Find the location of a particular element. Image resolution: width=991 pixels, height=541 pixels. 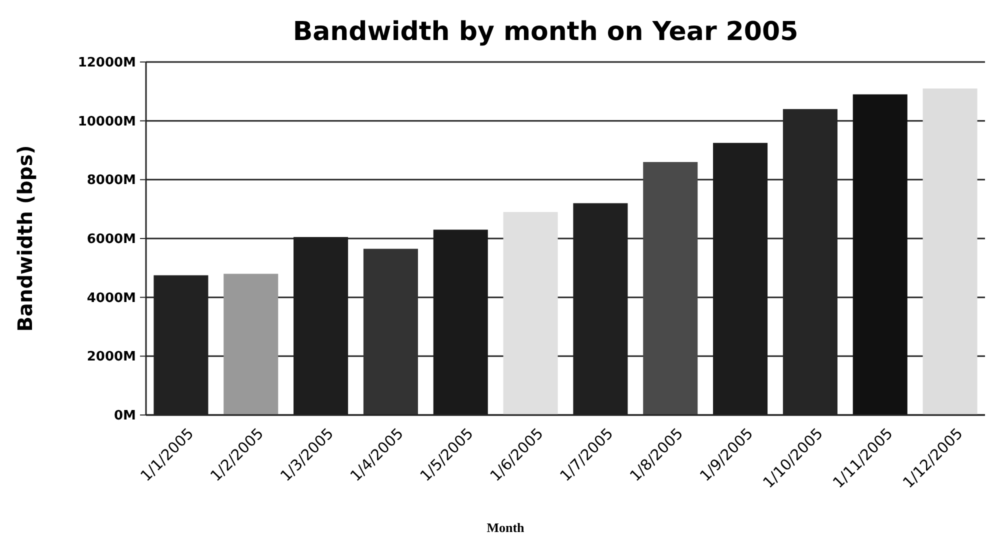

x-axis-title: Month is located at coordinates (506, 527).